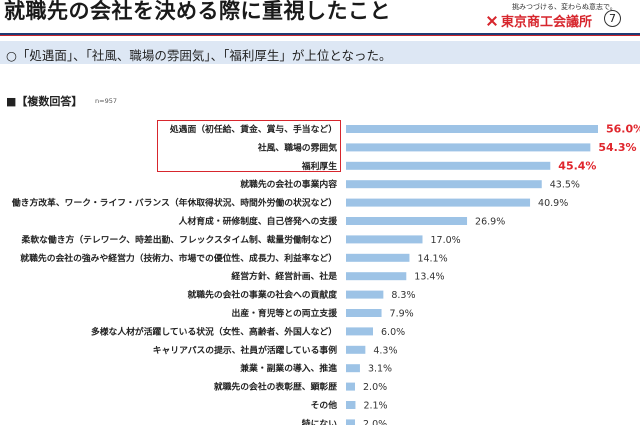 The height and width of the screenshot is (425, 640). What do you see at coordinates (258, 221) in the screenshot?
I see `category-label: 人材育成・研修制度、自己啓発への支援` at bounding box center [258, 221].